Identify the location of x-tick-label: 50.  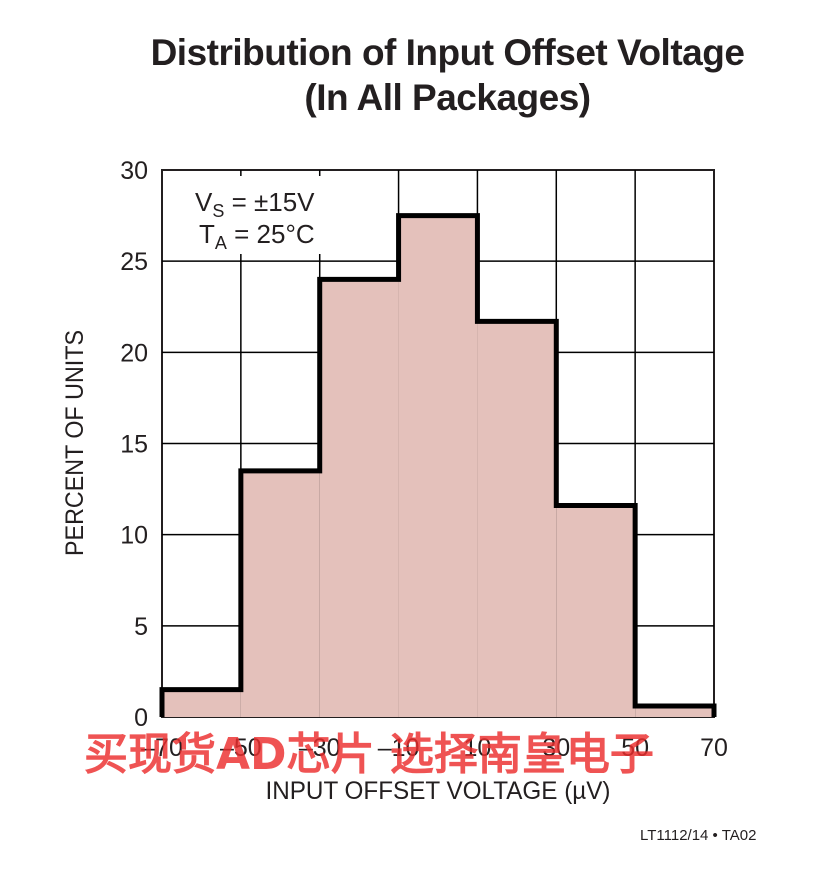
(635, 748).